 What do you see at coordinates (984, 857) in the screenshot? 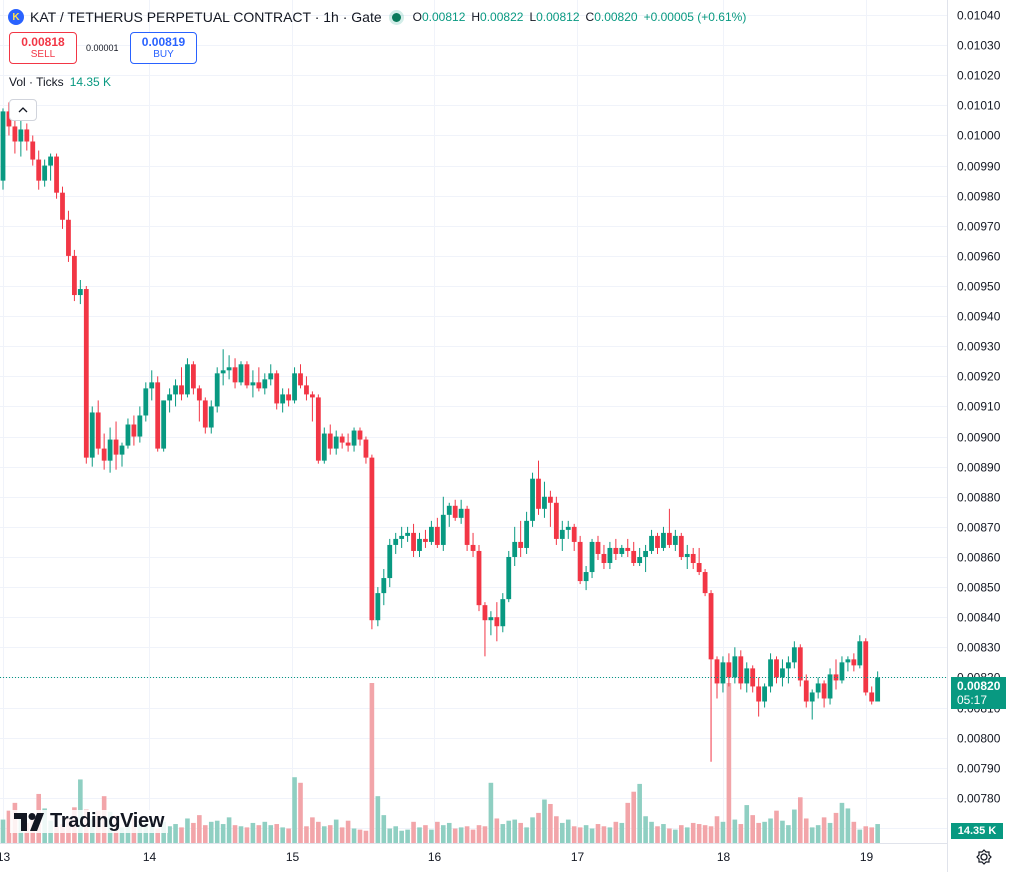
I see `settings-gear-icon` at bounding box center [984, 857].